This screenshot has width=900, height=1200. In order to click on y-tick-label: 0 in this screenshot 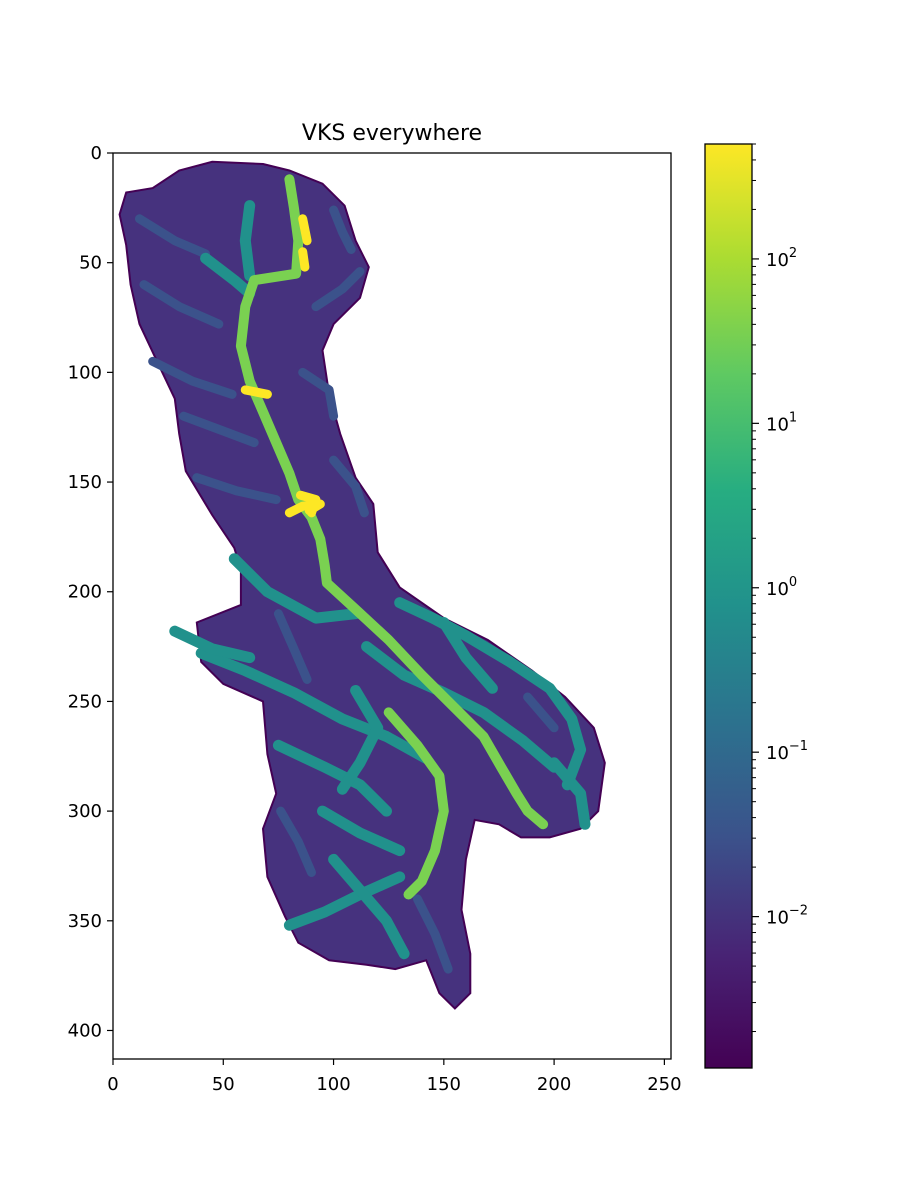, I will do `click(96, 153)`.